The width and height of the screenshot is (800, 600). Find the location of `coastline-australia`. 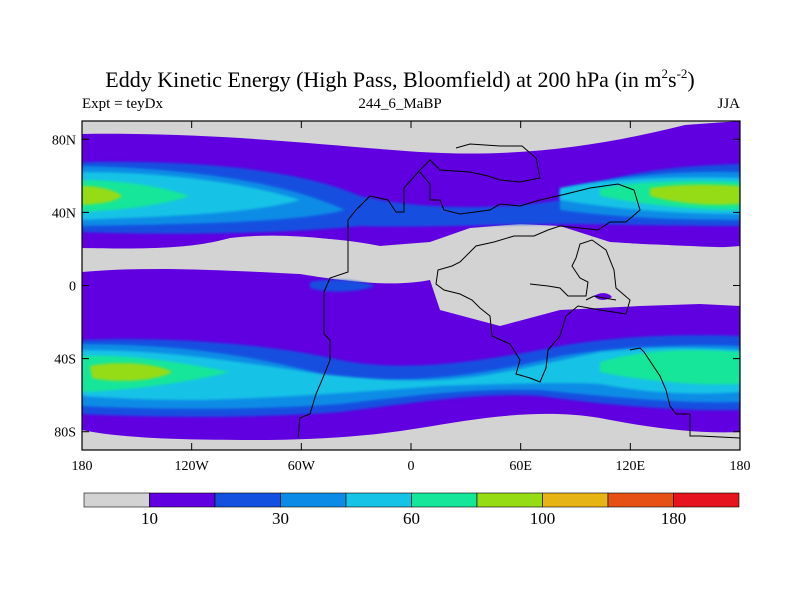

coastline-australia is located at coordinates (684, 393).